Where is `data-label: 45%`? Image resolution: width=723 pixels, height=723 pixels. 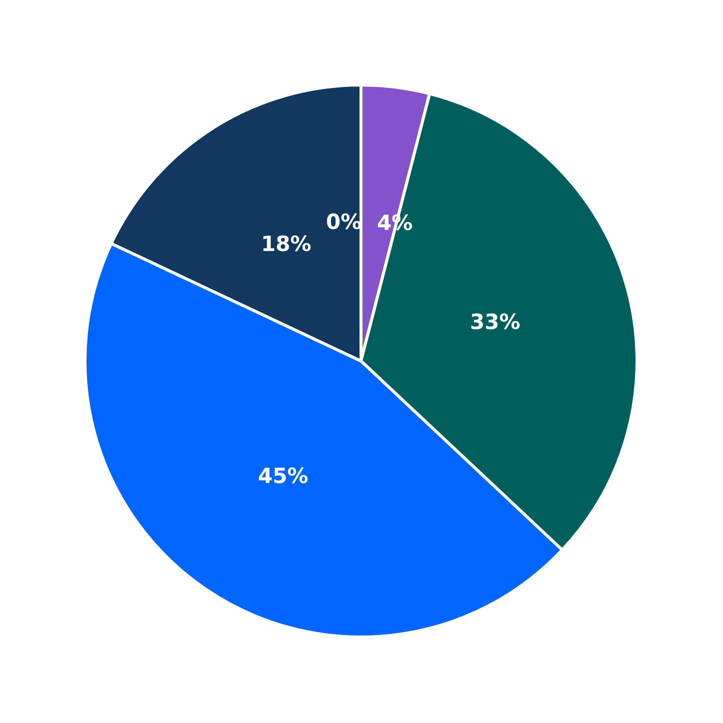 data-label: 45% is located at coordinates (283, 476).